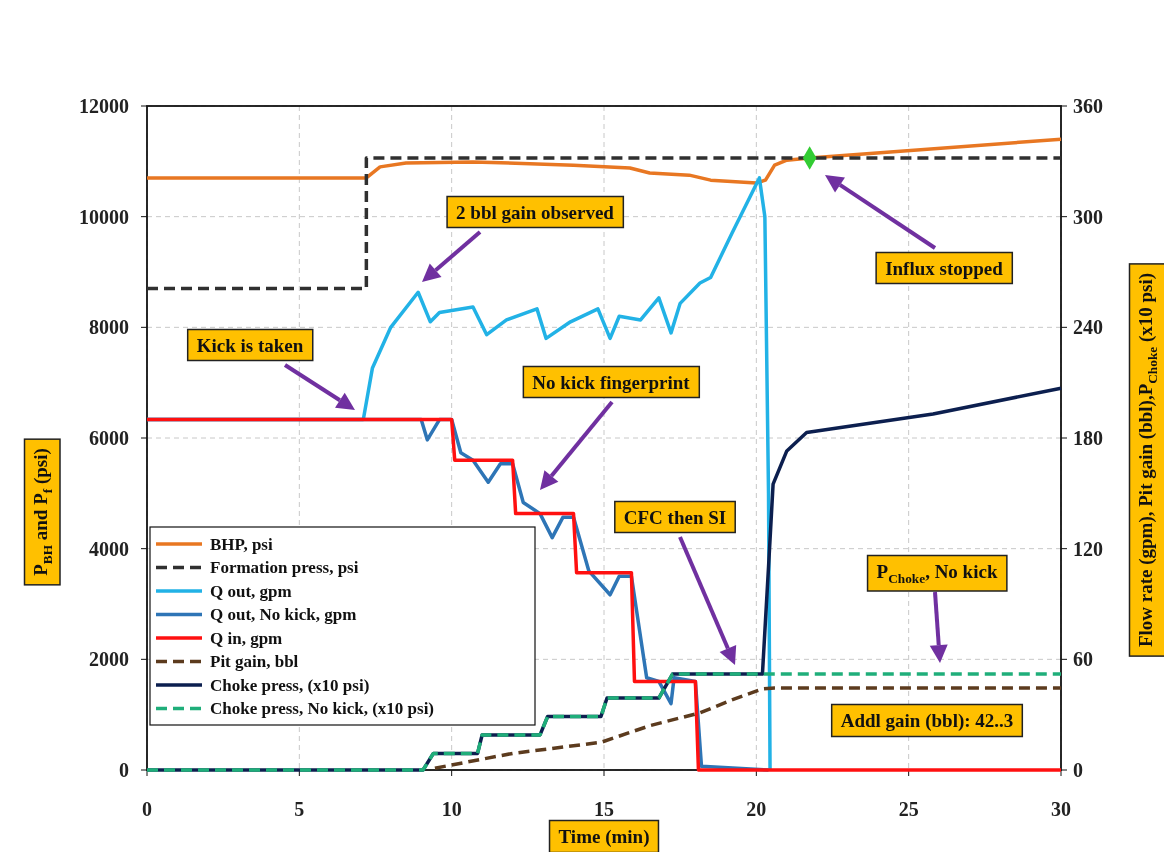 The height and width of the screenshot is (852, 1164). I want to click on x-tick-label: 0, so click(147, 809).